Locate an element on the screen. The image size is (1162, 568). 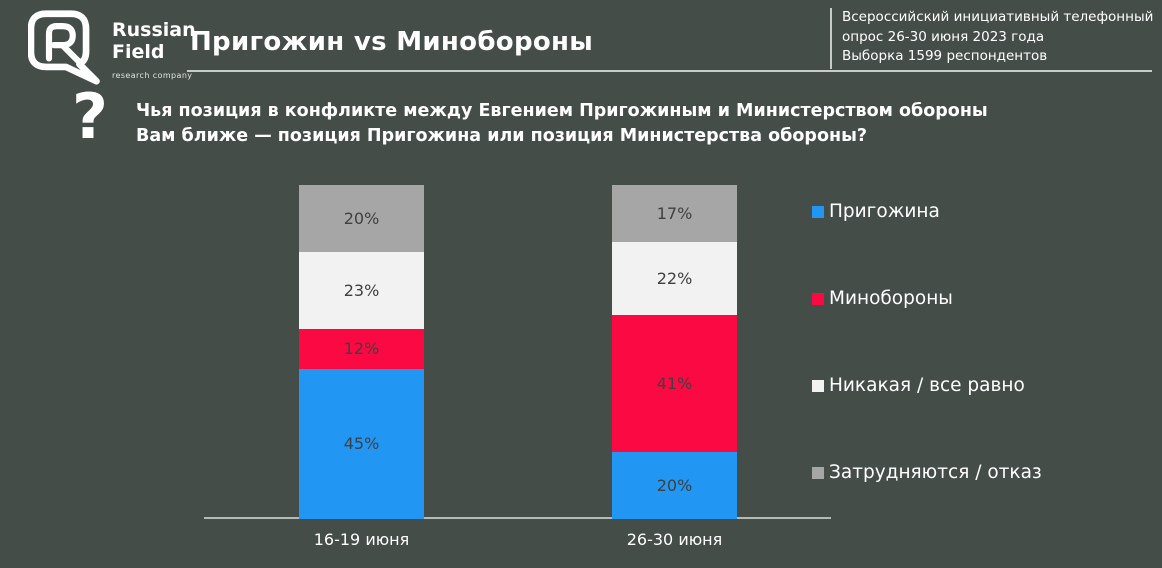
bar-segment-value: 22% is located at coordinates (674, 279).